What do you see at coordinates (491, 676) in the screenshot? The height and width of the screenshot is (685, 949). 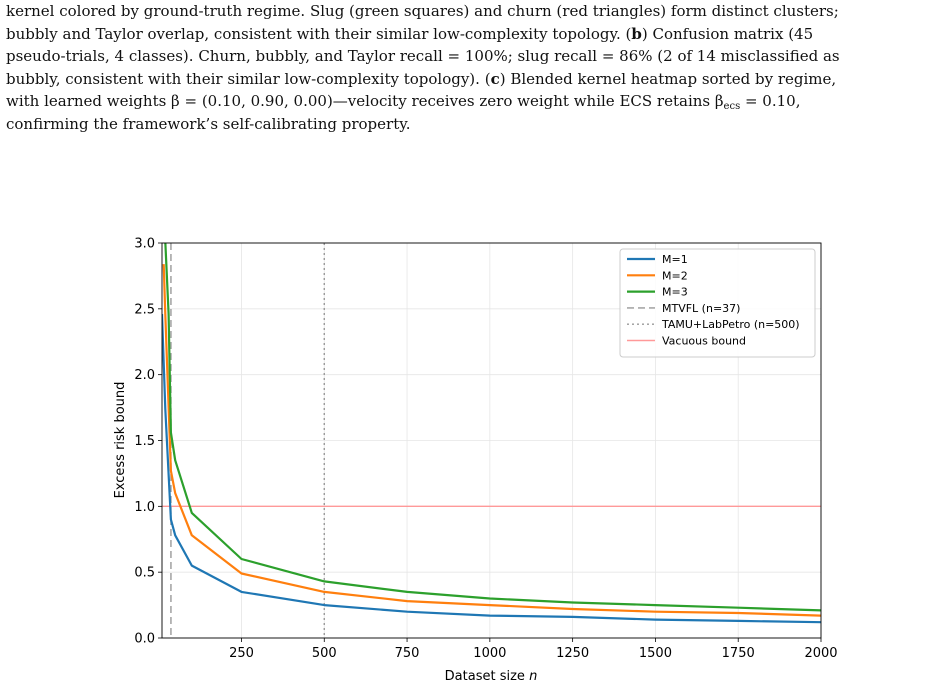 I see `x-axis-label: Dataset size n` at bounding box center [491, 676].